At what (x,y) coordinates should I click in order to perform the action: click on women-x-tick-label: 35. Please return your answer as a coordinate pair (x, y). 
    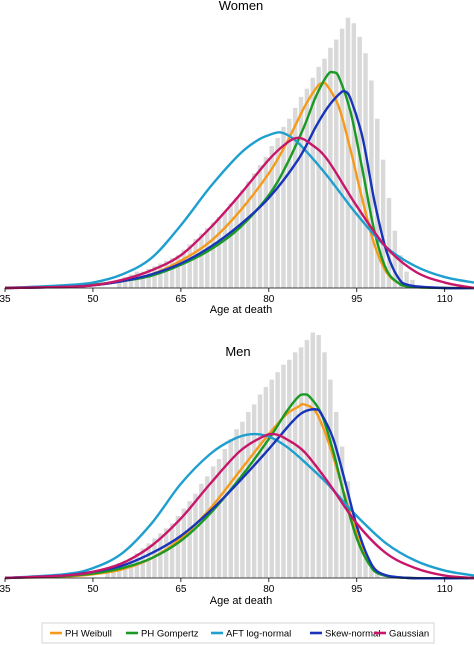
    Looking at the image, I should click on (5, 299).